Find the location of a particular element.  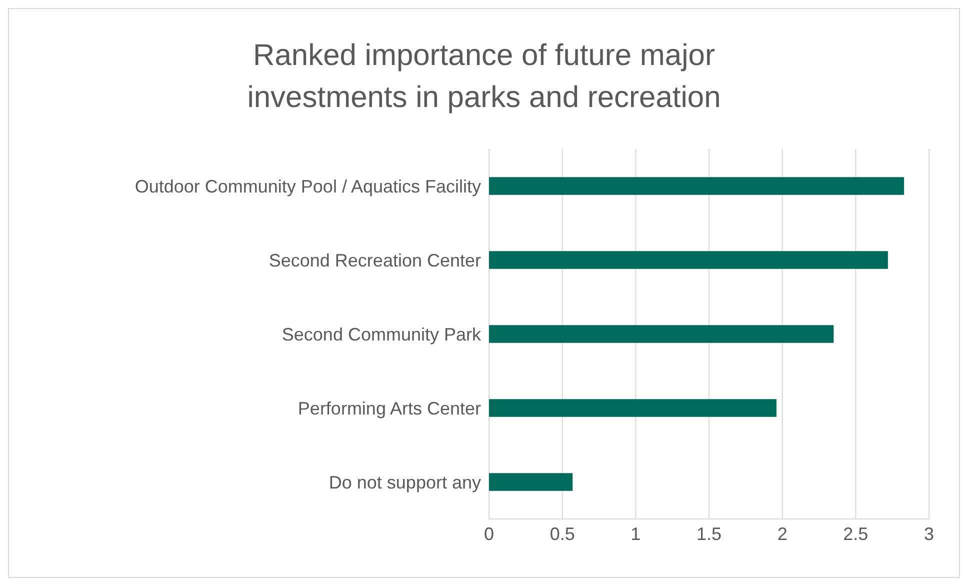

x-tick-label: 2 is located at coordinates (782, 534).